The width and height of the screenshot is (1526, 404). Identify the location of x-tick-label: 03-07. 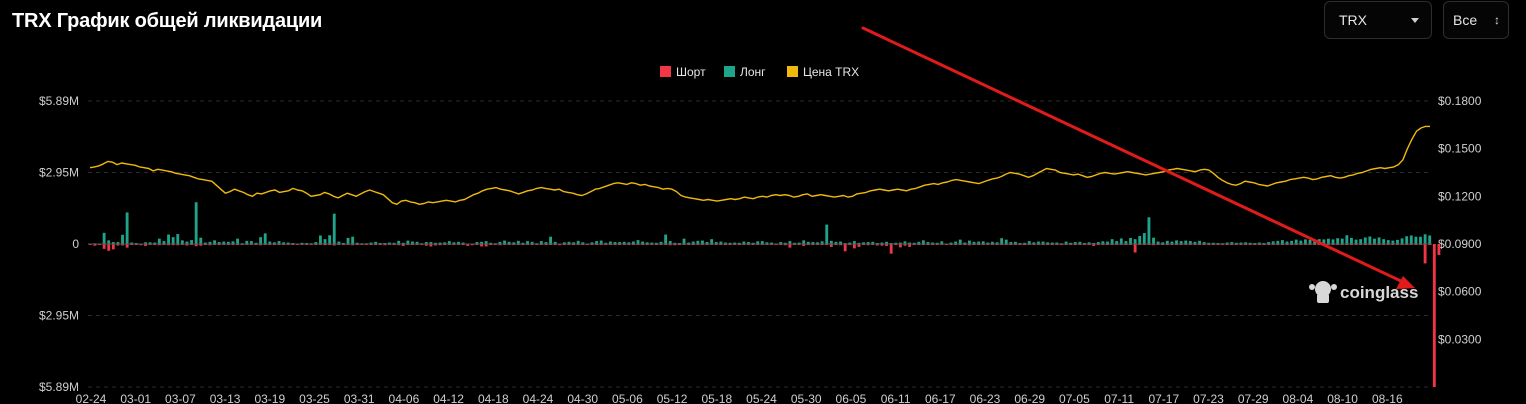
(180, 398).